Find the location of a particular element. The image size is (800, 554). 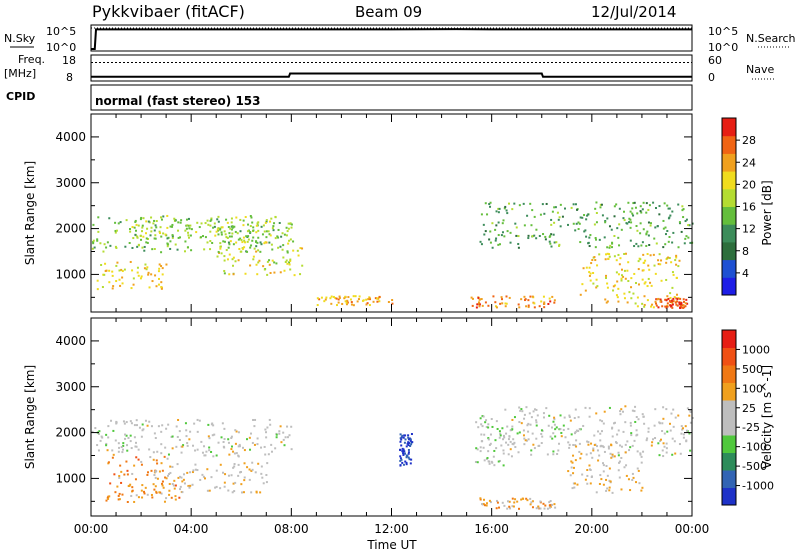

freq-left-tick-high: 18 is located at coordinates (69, 60).